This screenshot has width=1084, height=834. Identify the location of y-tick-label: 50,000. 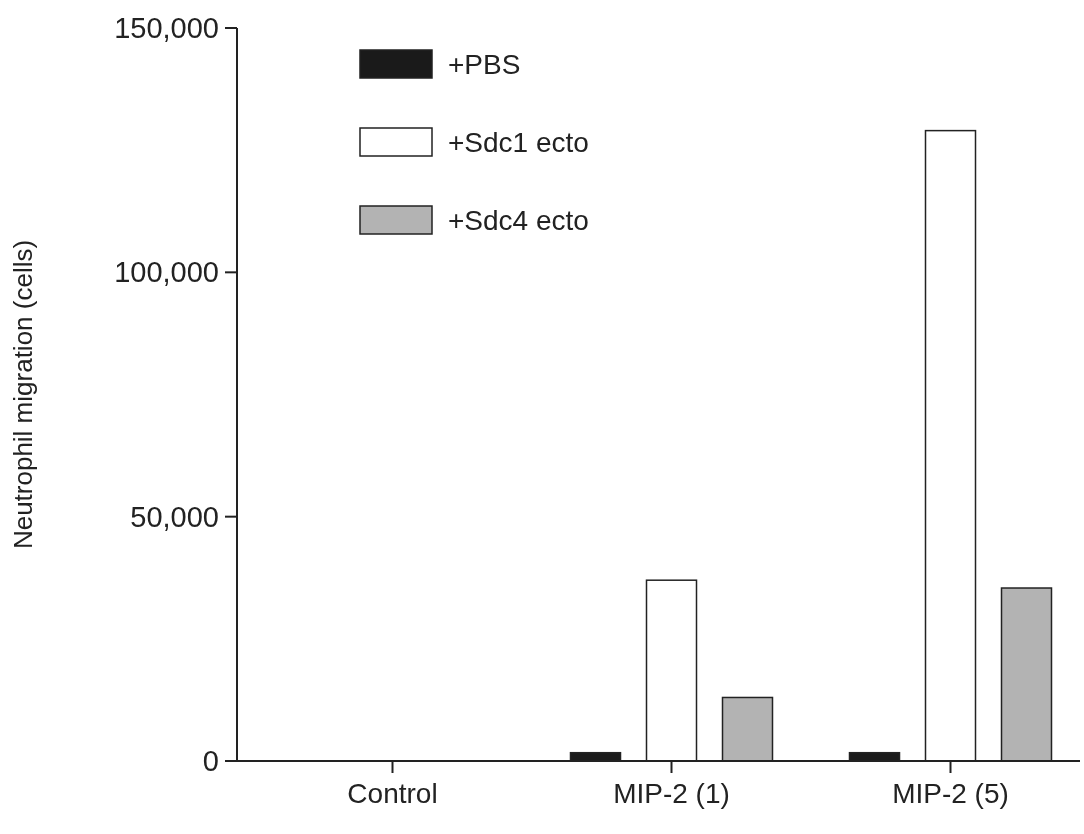
(174, 516).